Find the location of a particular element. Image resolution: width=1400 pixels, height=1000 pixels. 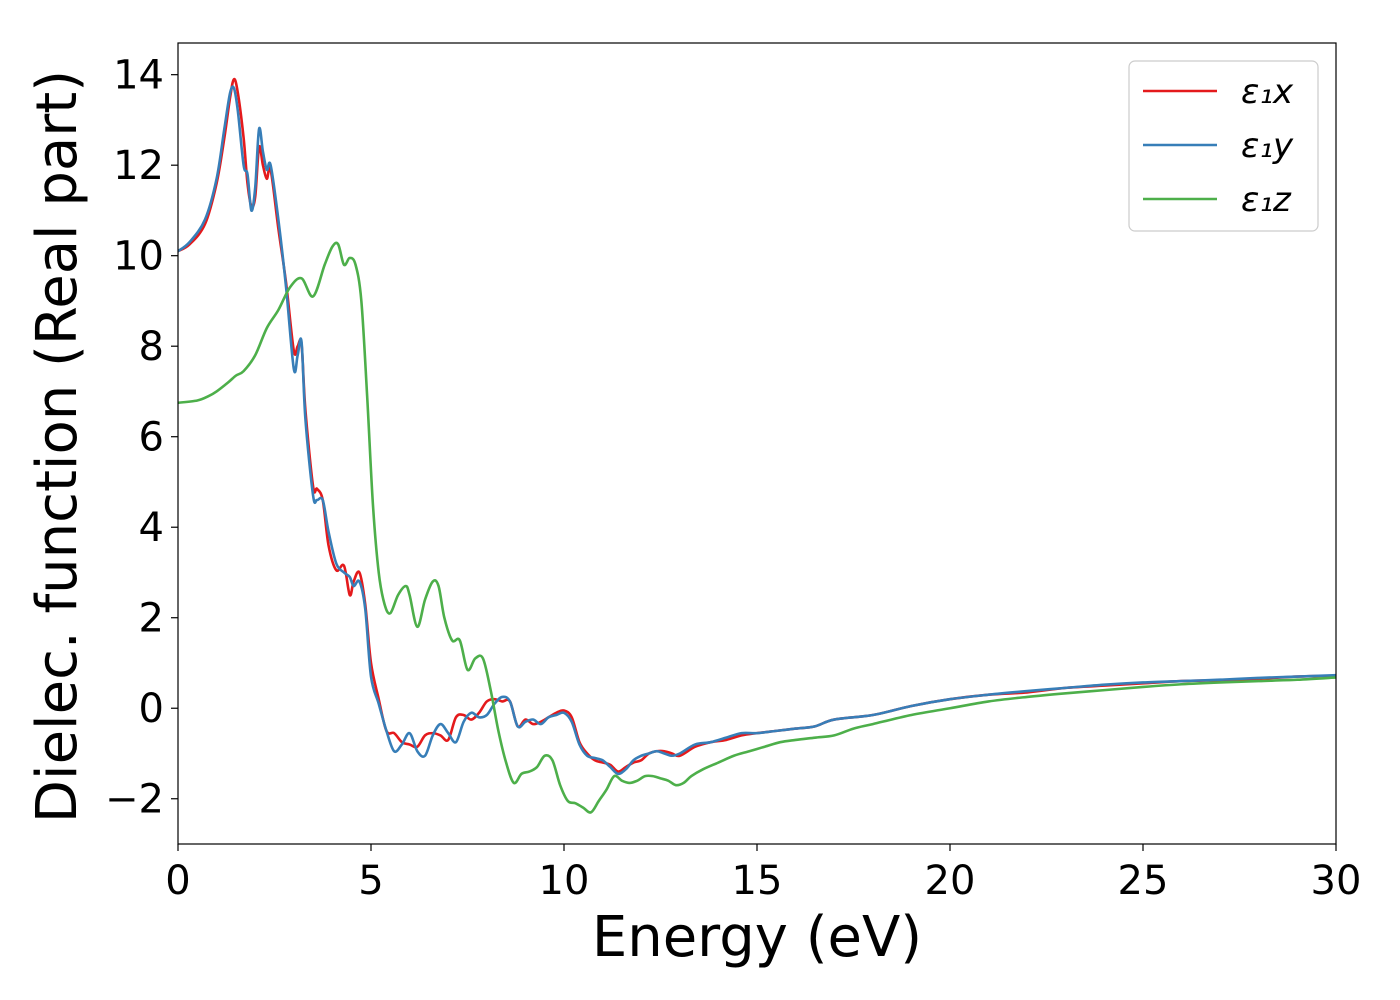

legend: ε₁x ε₁y ε₁z is located at coordinates (1223, 146).